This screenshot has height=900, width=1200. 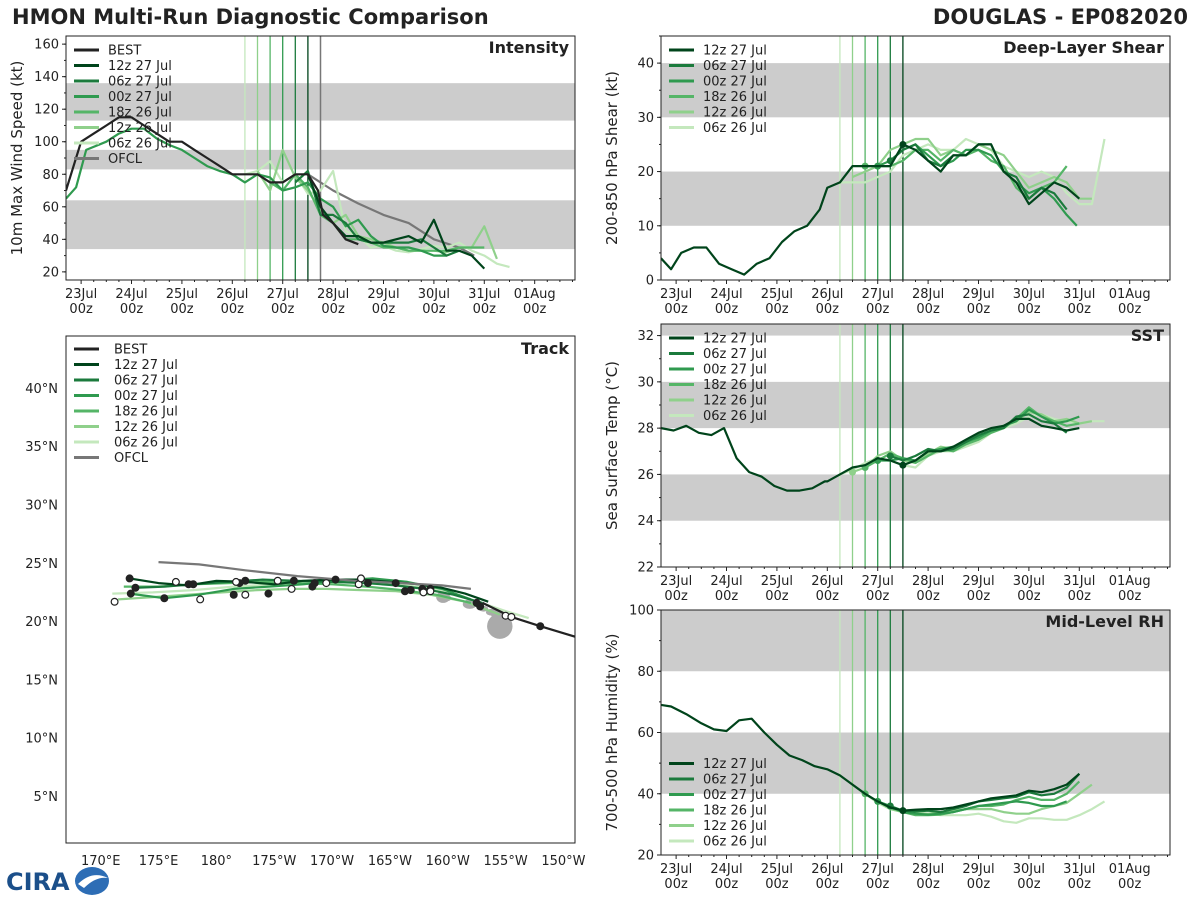 What do you see at coordinates (1083, 47) in the screenshot?
I see `shear-panel-title: Deep-Layer Shear` at bounding box center [1083, 47].